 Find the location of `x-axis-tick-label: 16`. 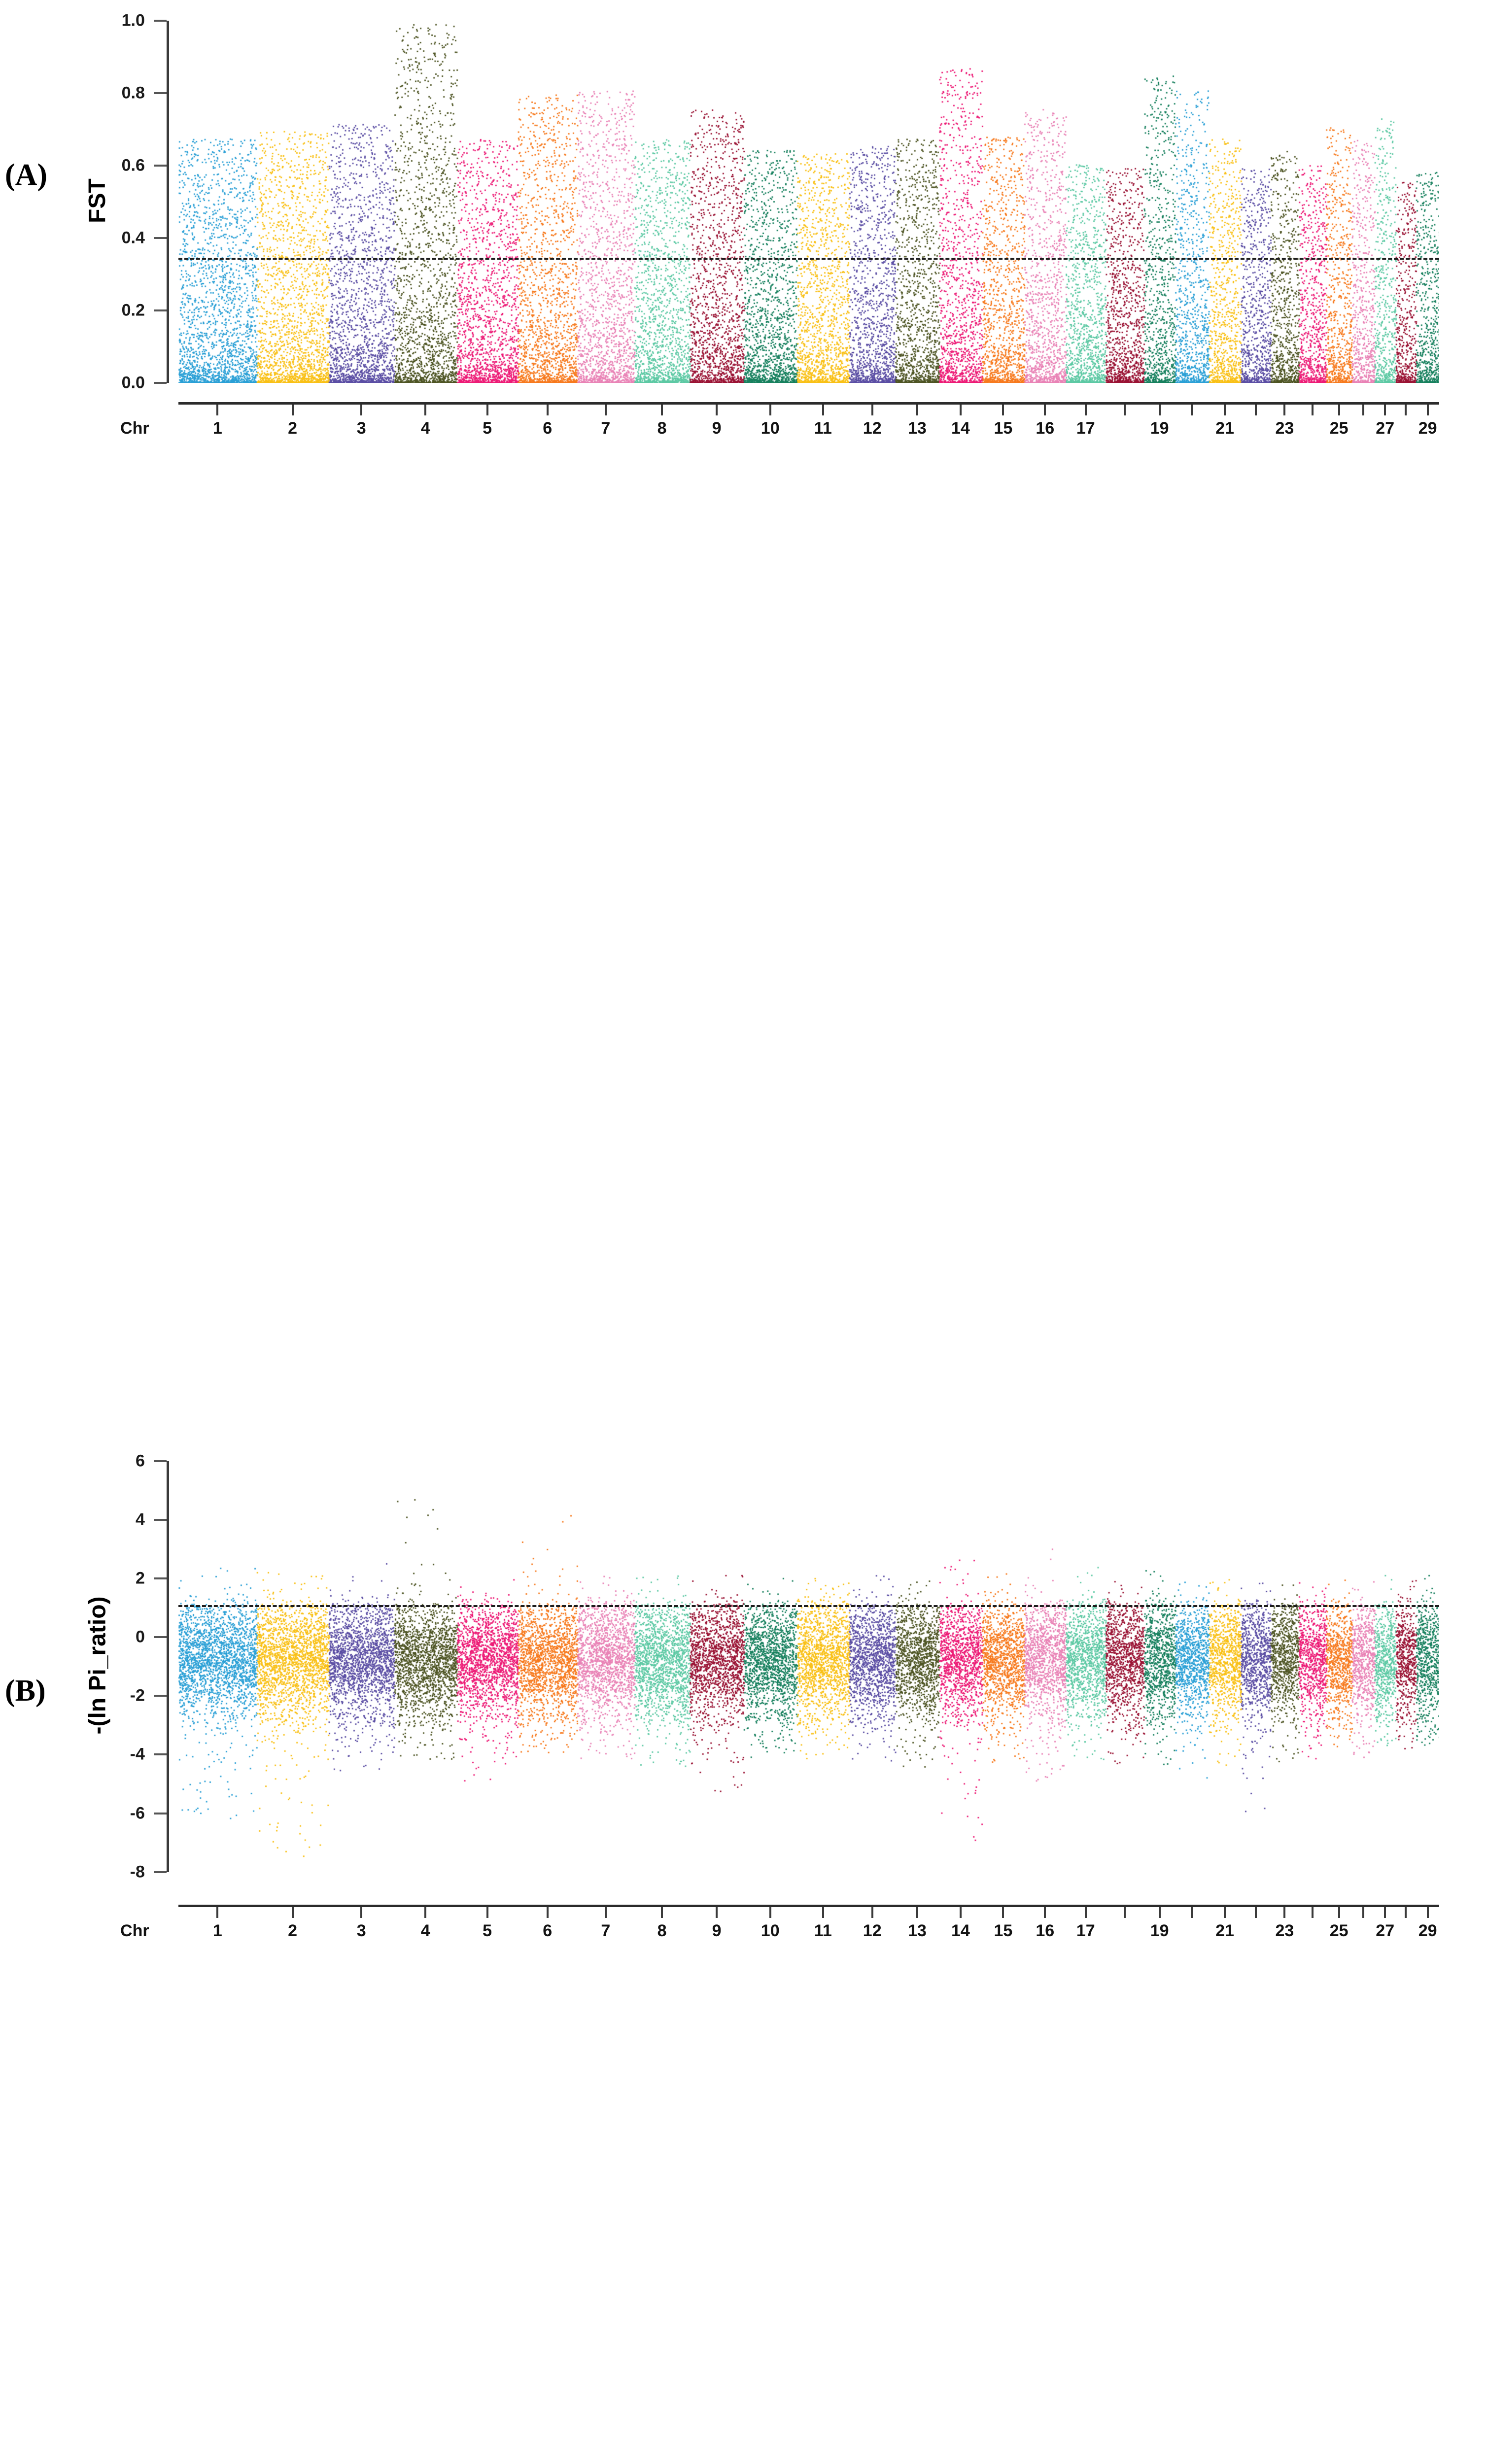

x-axis-tick-label: 16 is located at coordinates (1045, 428).